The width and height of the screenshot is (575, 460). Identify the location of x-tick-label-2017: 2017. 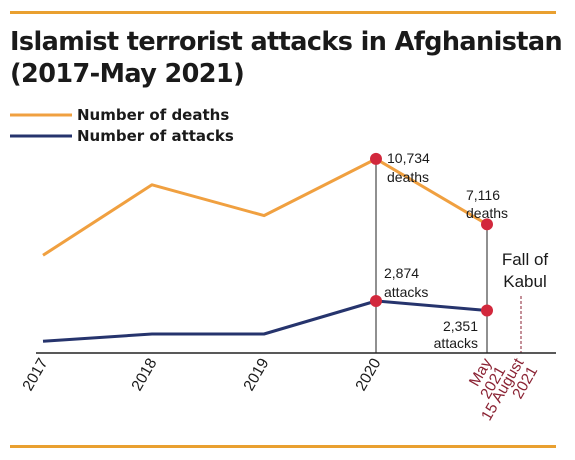
(35, 375).